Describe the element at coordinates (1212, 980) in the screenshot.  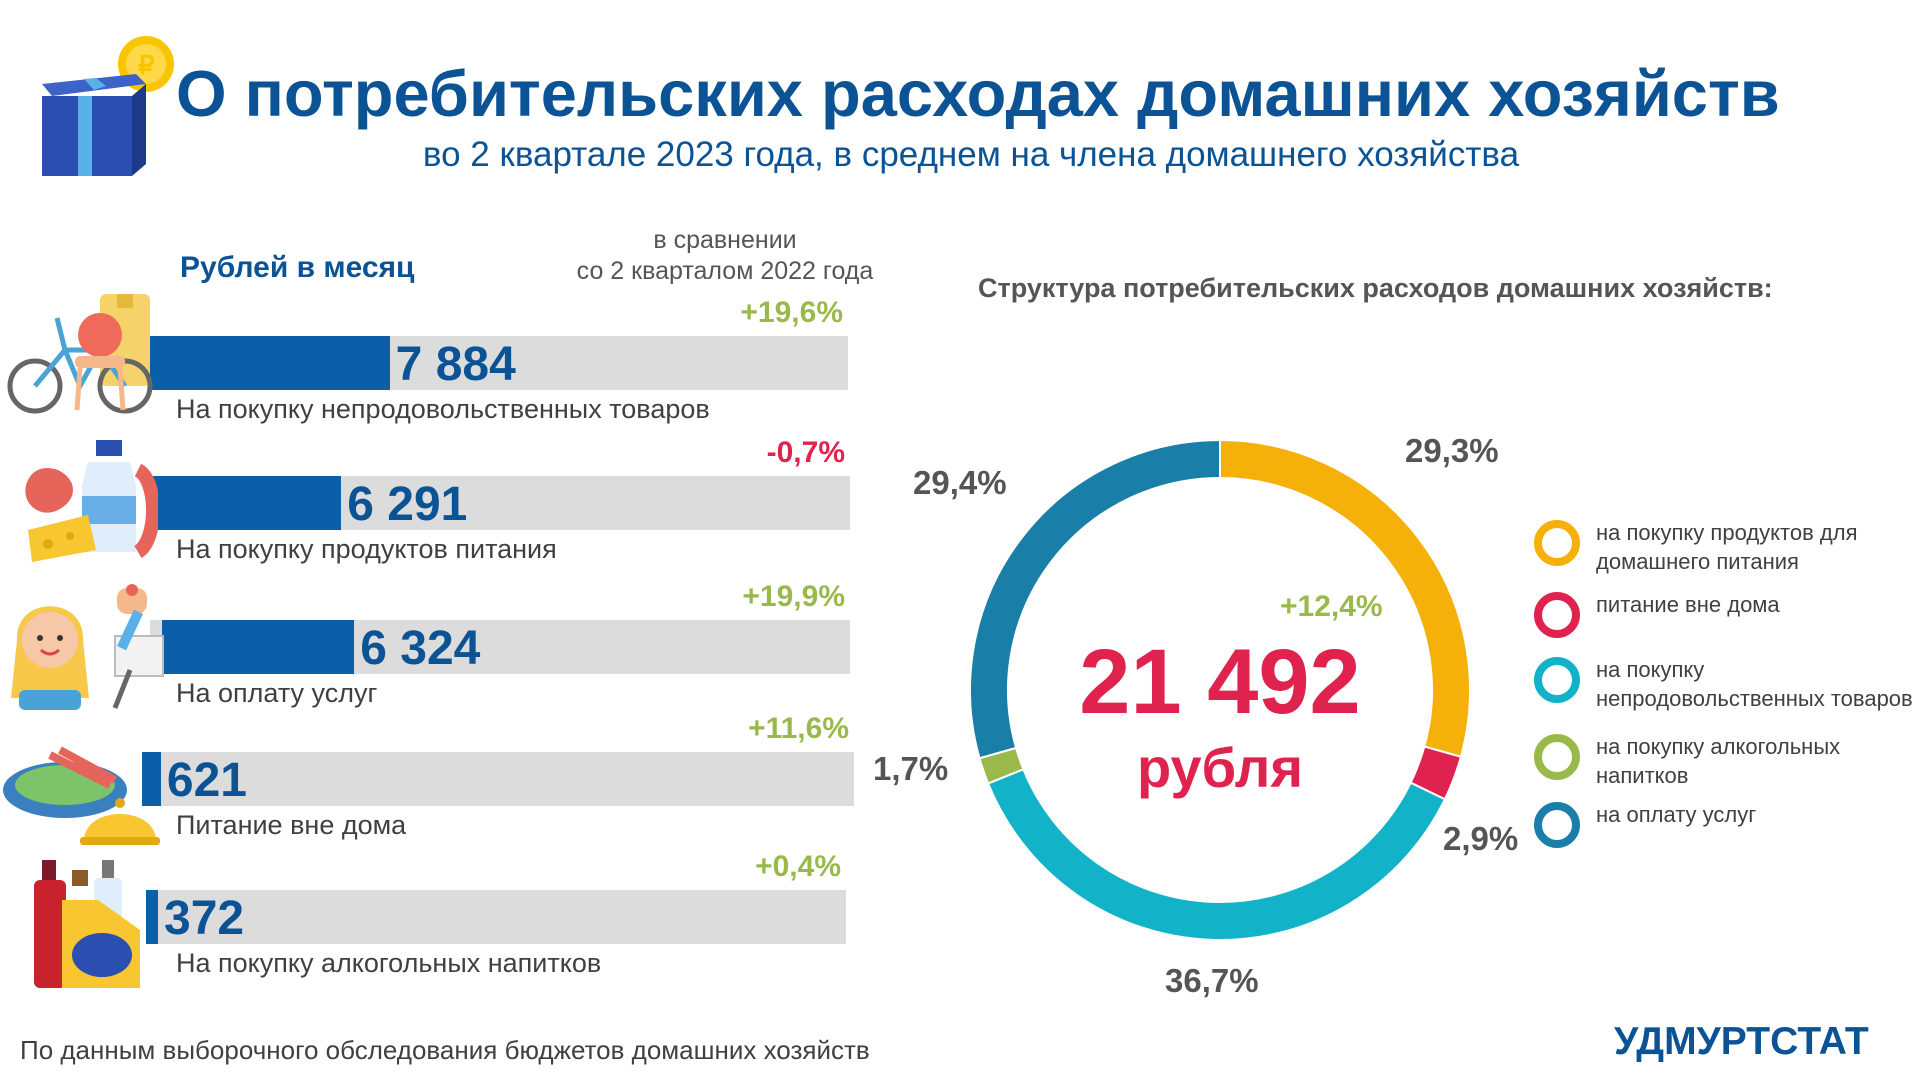
I see `slice-percent-label: 36,7%` at that location.